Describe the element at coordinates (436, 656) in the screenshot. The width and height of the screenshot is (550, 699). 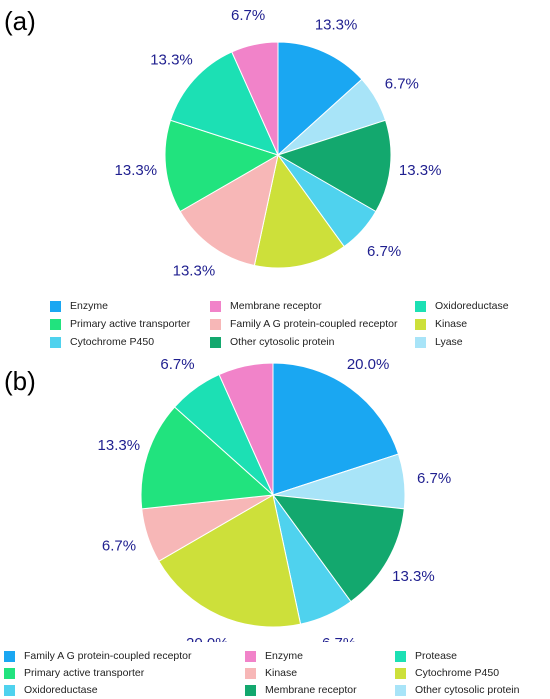
I see `legend-label: Protease` at that location.